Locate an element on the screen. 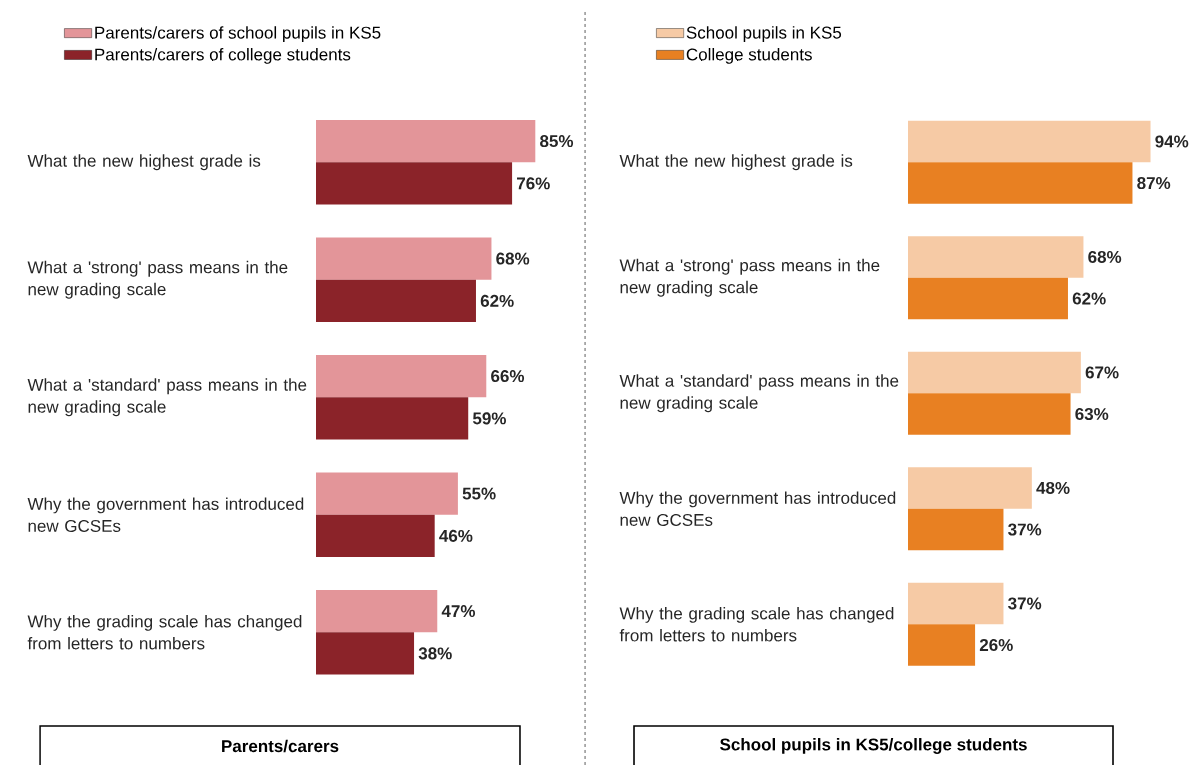  text: School pupils in KS5/college students is located at coordinates (873, 746).